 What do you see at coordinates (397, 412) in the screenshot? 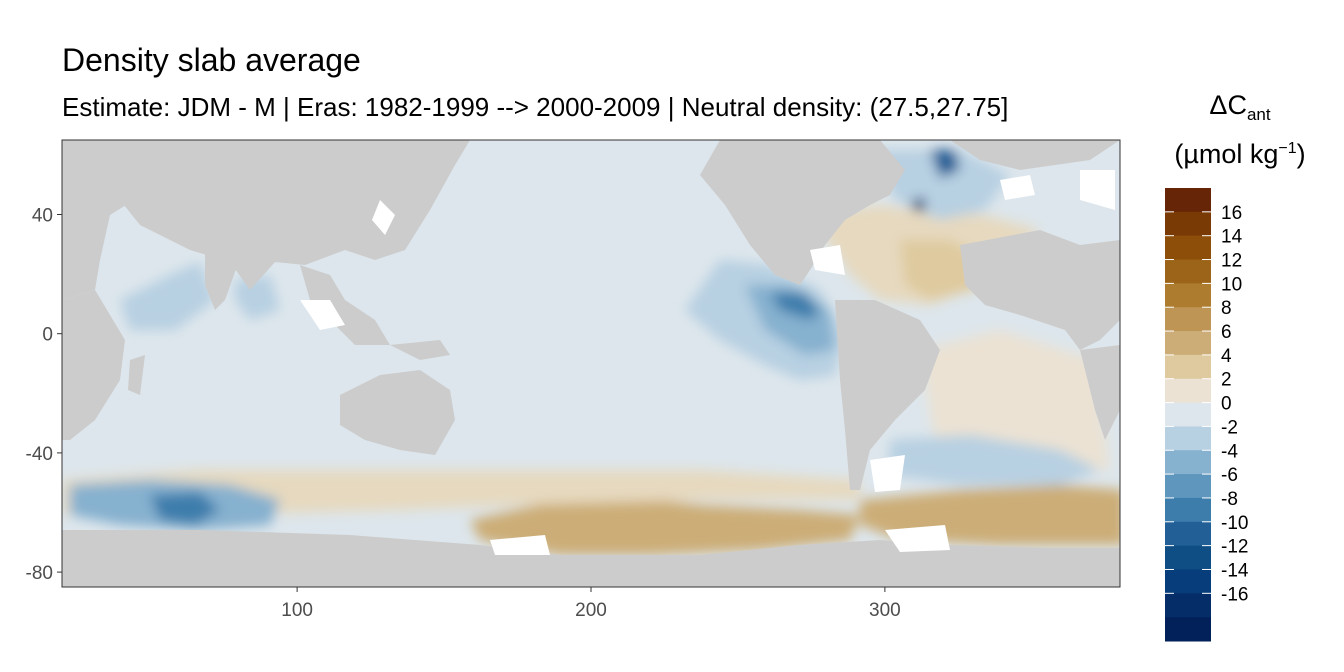
I see `land-australia` at bounding box center [397, 412].